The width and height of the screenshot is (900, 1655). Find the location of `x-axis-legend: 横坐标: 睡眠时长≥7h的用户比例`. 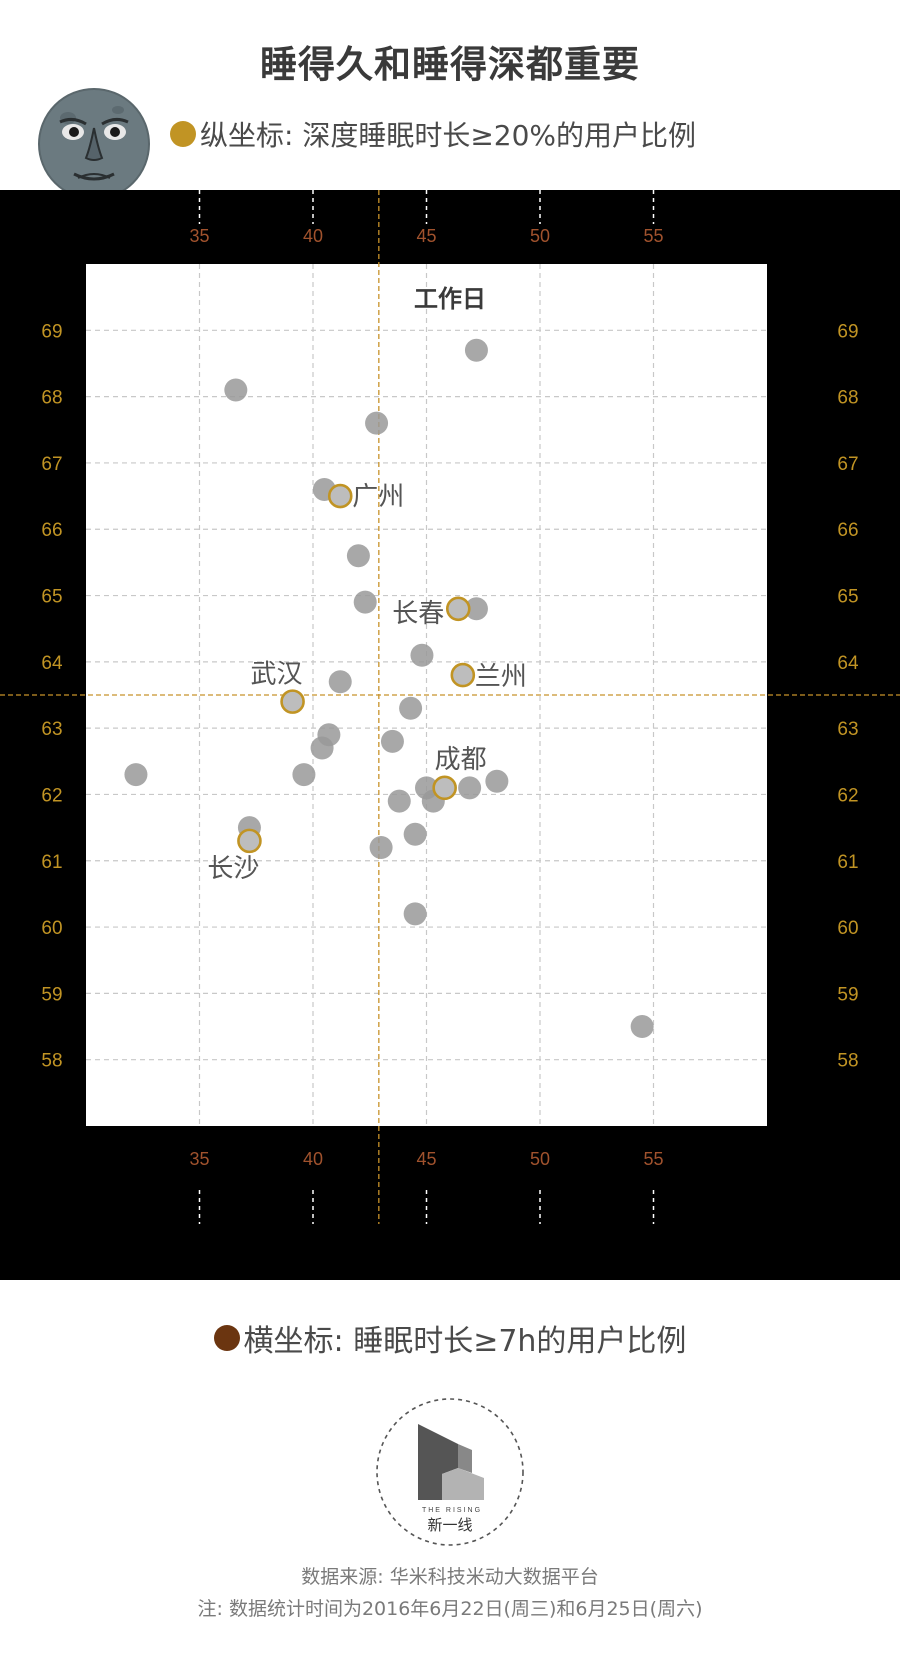

x-axis-legend: 横坐标: 睡眠时长≥7h的用户比例 is located at coordinates (450, 1338).